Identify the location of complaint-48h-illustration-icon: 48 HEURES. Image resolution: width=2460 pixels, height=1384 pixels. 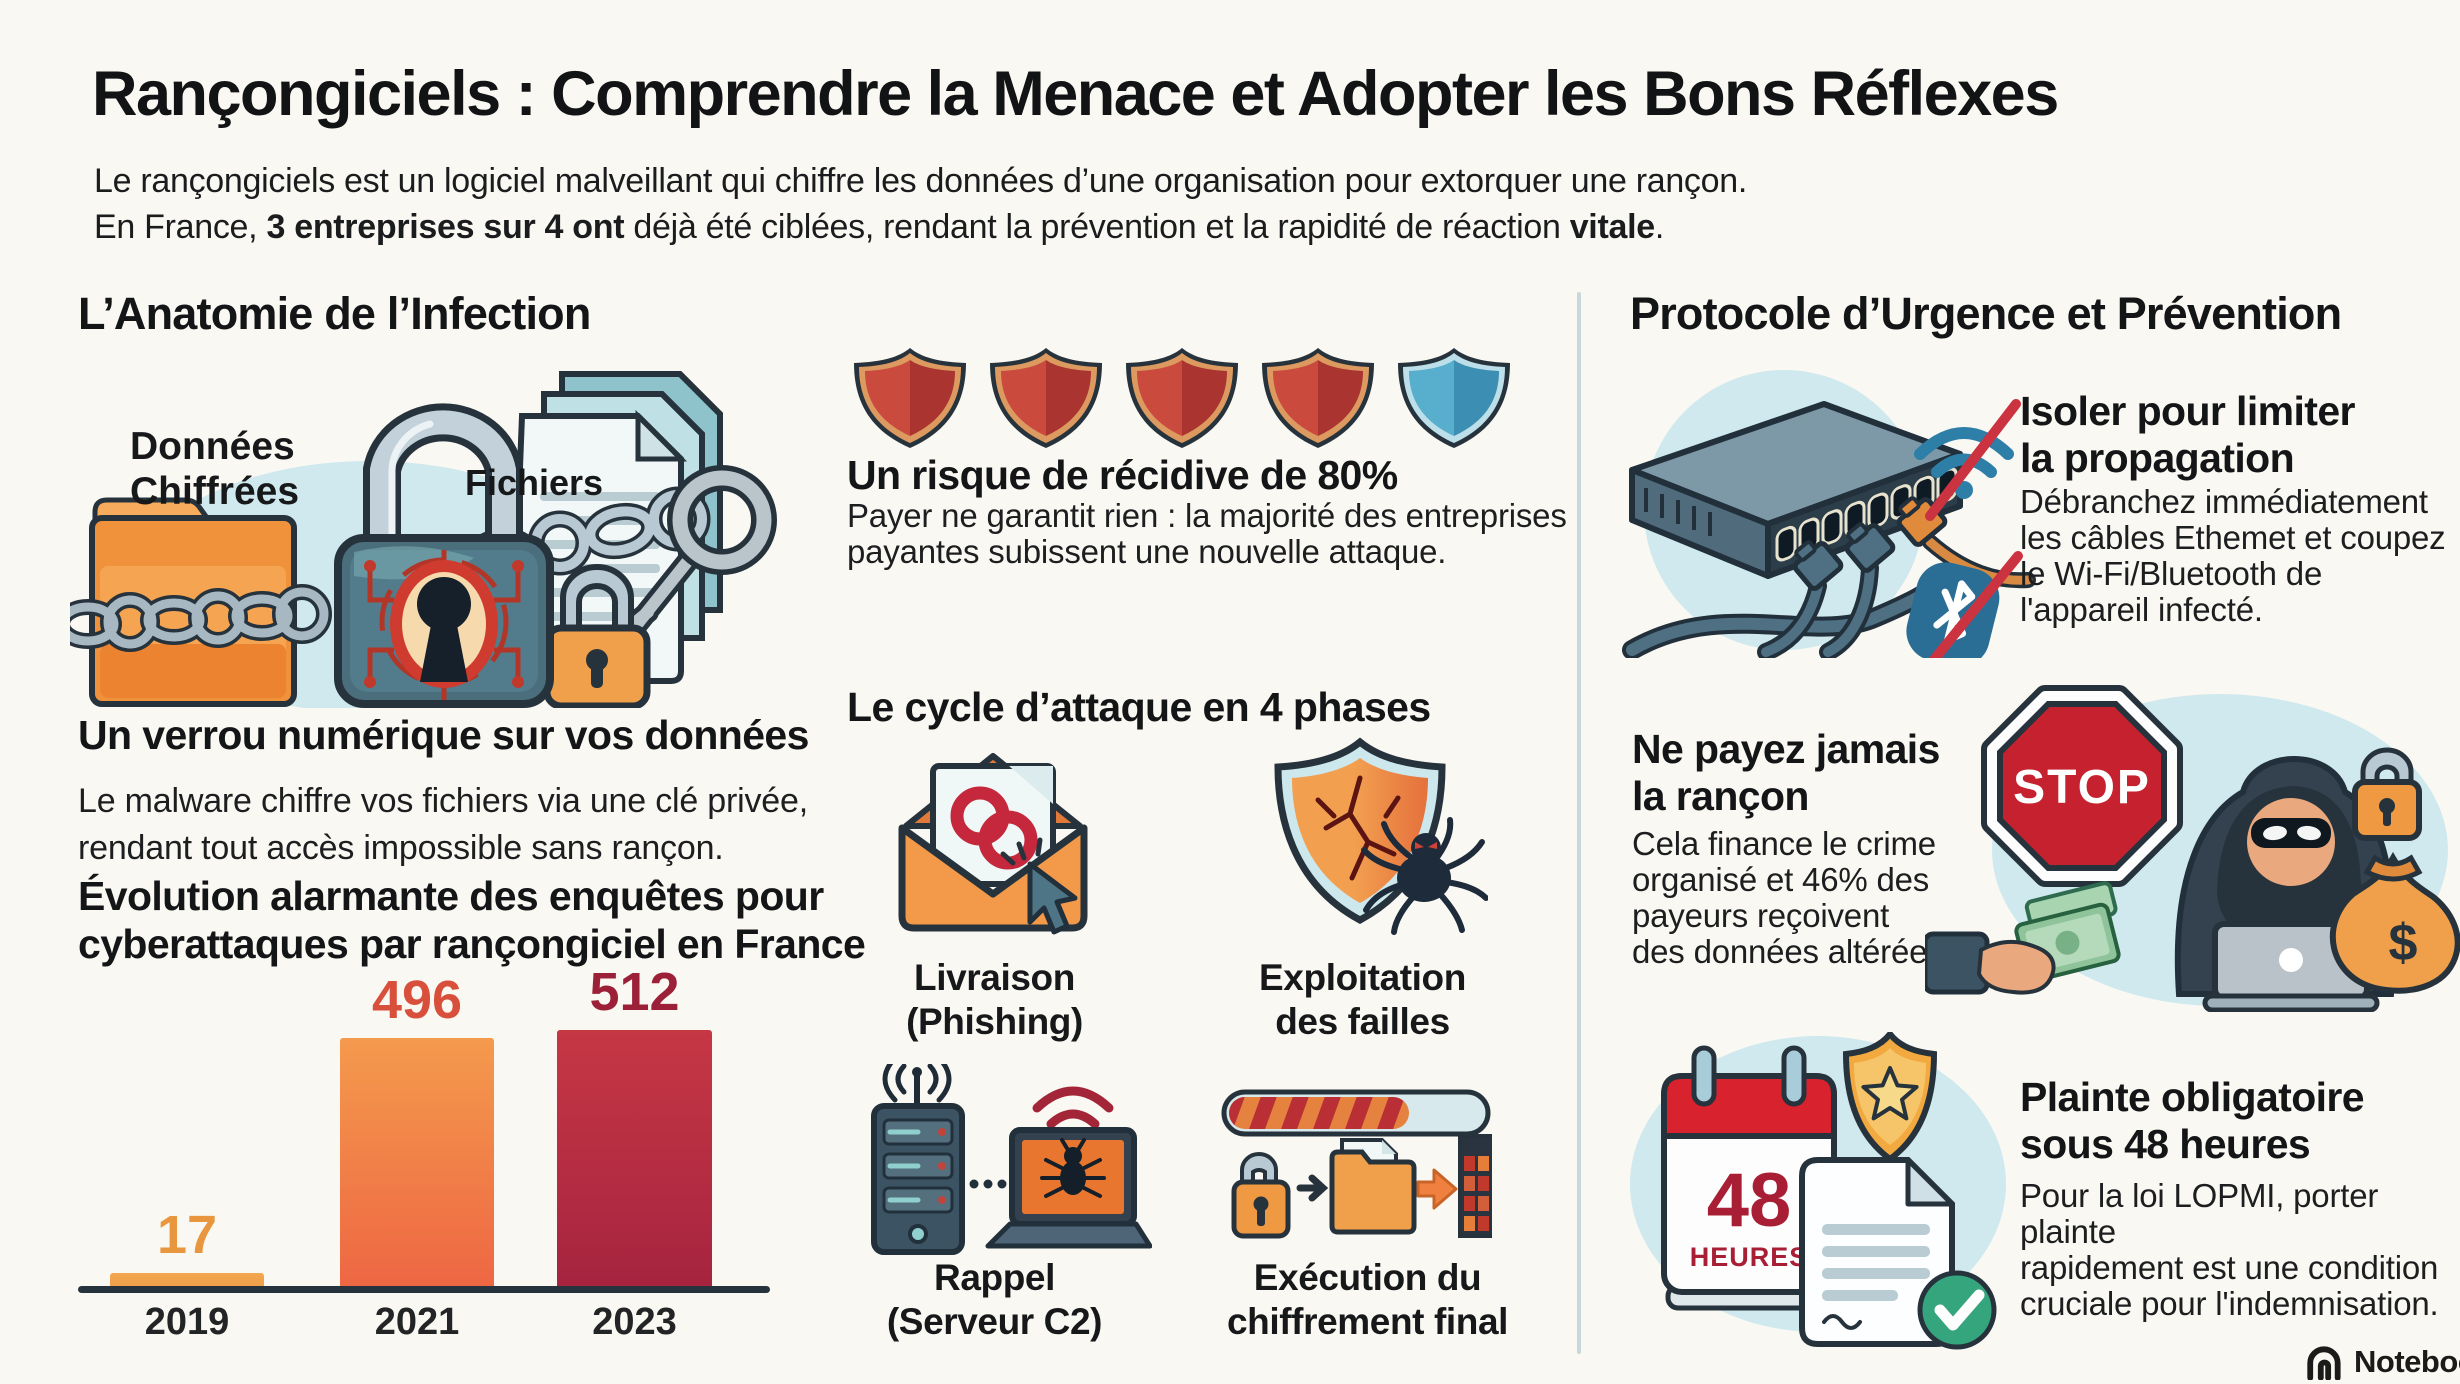
(1818, 1191).